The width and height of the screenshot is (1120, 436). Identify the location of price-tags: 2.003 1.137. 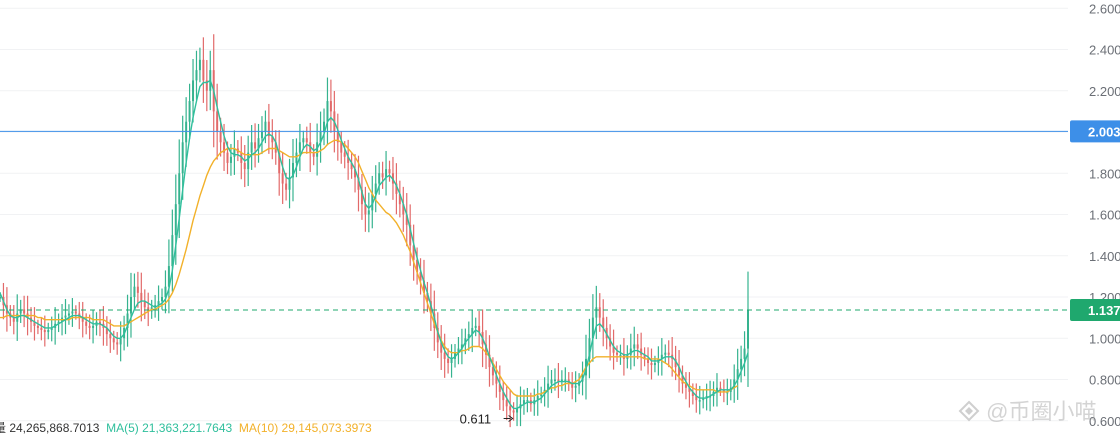
(1095, 220).